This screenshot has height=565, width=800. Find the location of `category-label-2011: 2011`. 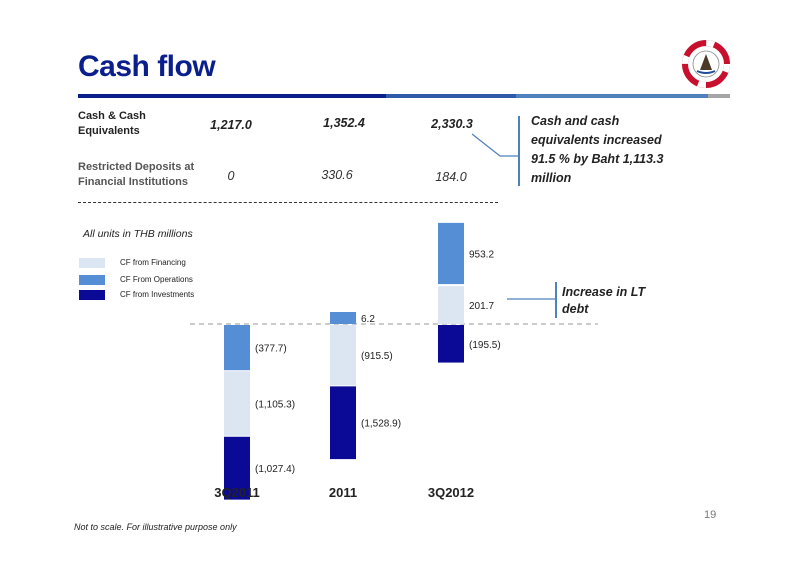

category-label-2011: 2011 is located at coordinates (343, 492).